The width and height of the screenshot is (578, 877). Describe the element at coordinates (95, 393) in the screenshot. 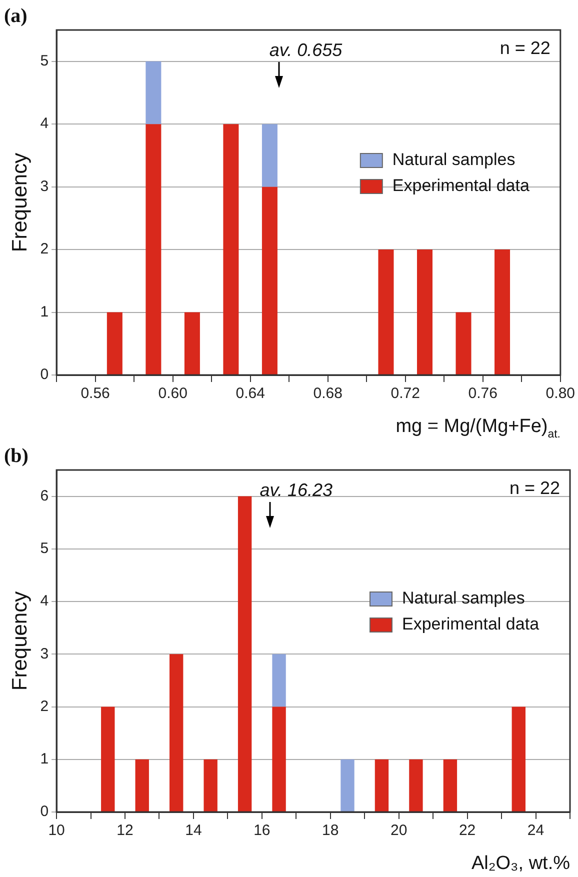

I see `x-tick-label: 0.56` at that location.